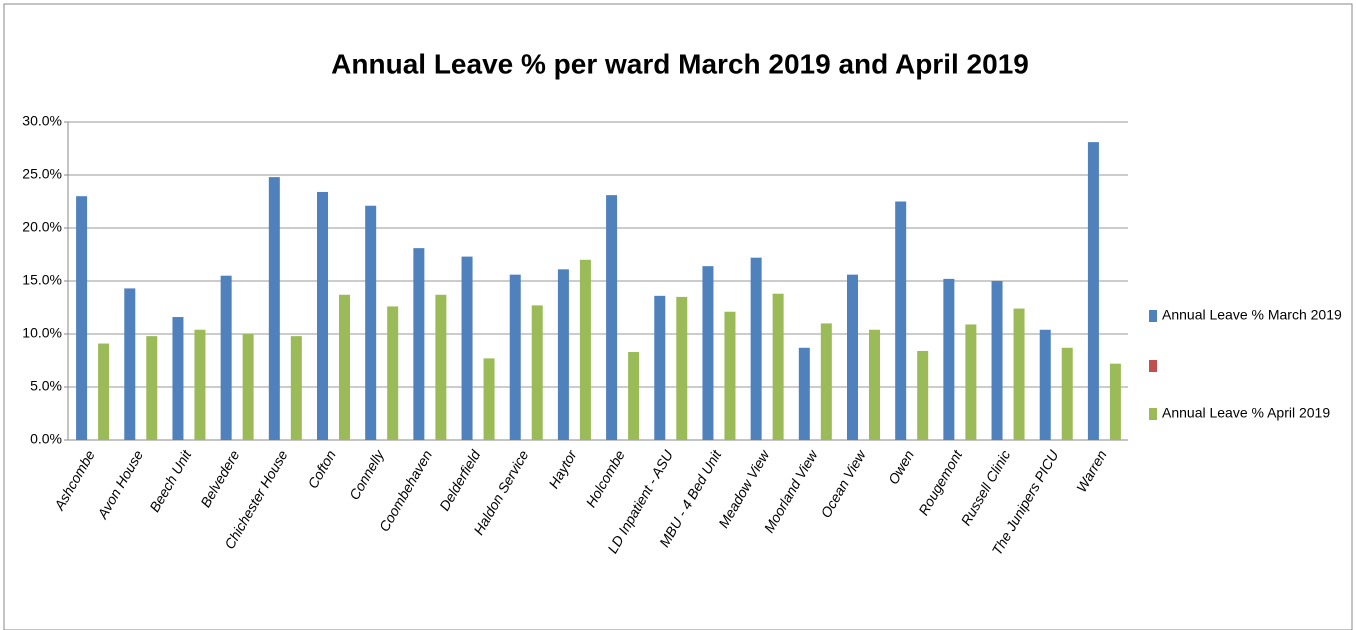 Image resolution: width=1356 pixels, height=630 pixels. I want to click on y-tick-label: 25.0%, so click(42, 174).